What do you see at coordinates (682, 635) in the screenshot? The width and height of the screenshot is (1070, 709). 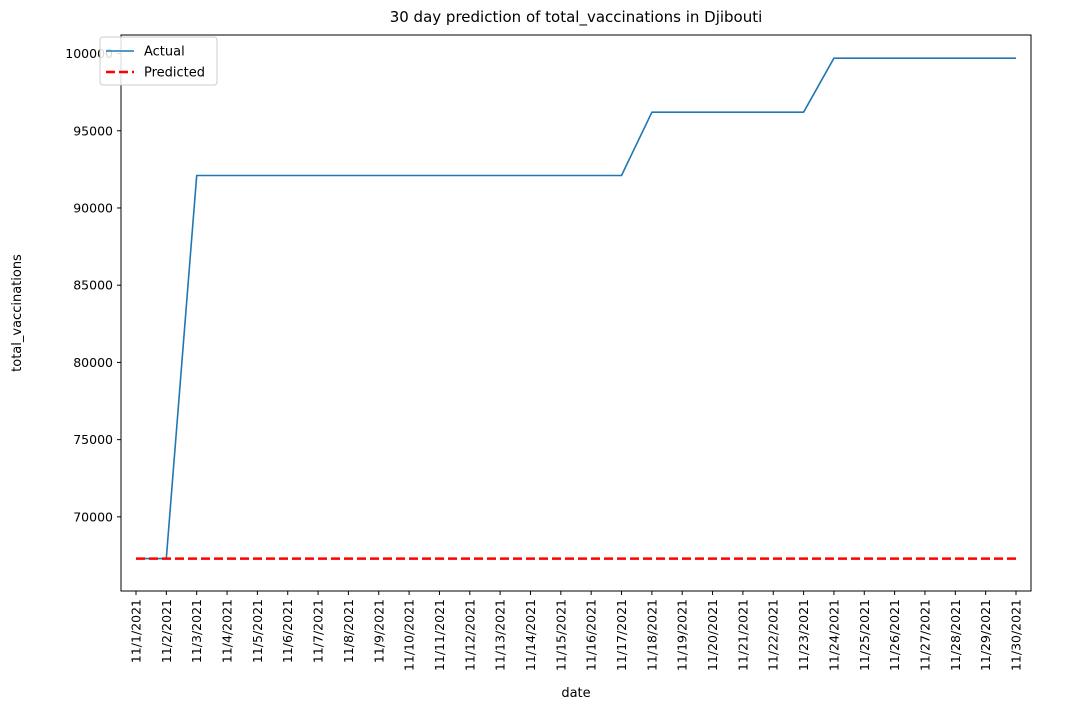 I see `x-tick-label: 11/19/2021` at bounding box center [682, 635].